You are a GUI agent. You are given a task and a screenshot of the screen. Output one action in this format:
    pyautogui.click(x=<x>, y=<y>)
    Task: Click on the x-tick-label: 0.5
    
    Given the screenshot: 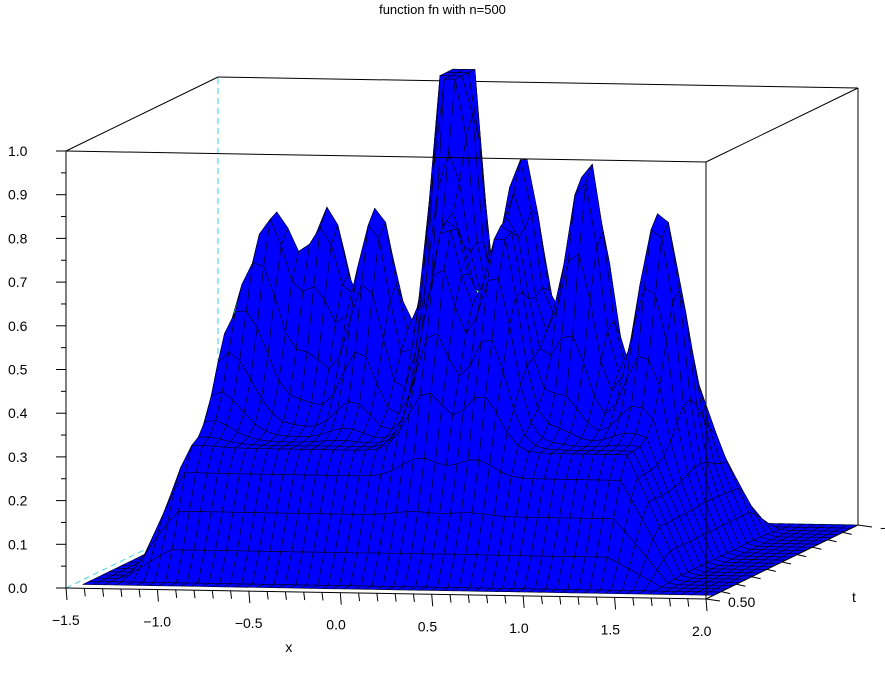 What is the action you would take?
    pyautogui.click(x=428, y=626)
    